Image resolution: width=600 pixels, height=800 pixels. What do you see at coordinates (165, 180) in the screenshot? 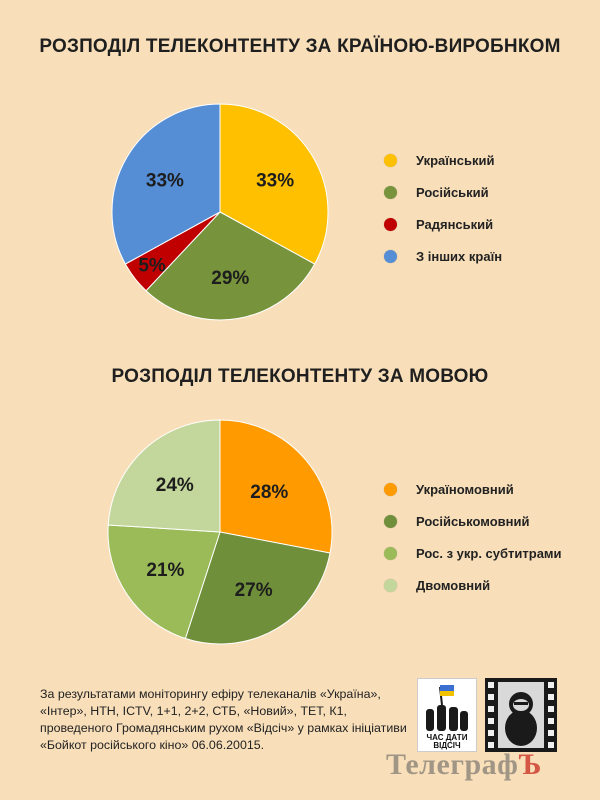
I see `pie-slice-label-3: 33%` at bounding box center [165, 180].